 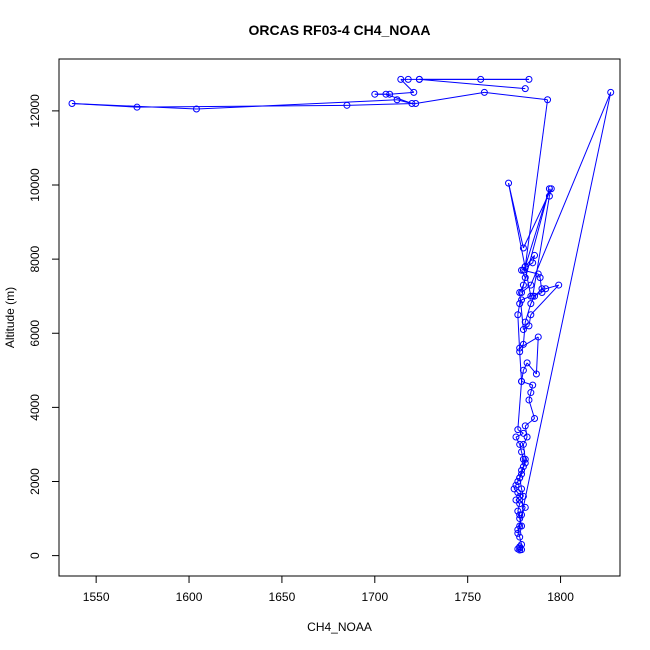 I want to click on y-tick-label: 8000, so click(x=35, y=258).